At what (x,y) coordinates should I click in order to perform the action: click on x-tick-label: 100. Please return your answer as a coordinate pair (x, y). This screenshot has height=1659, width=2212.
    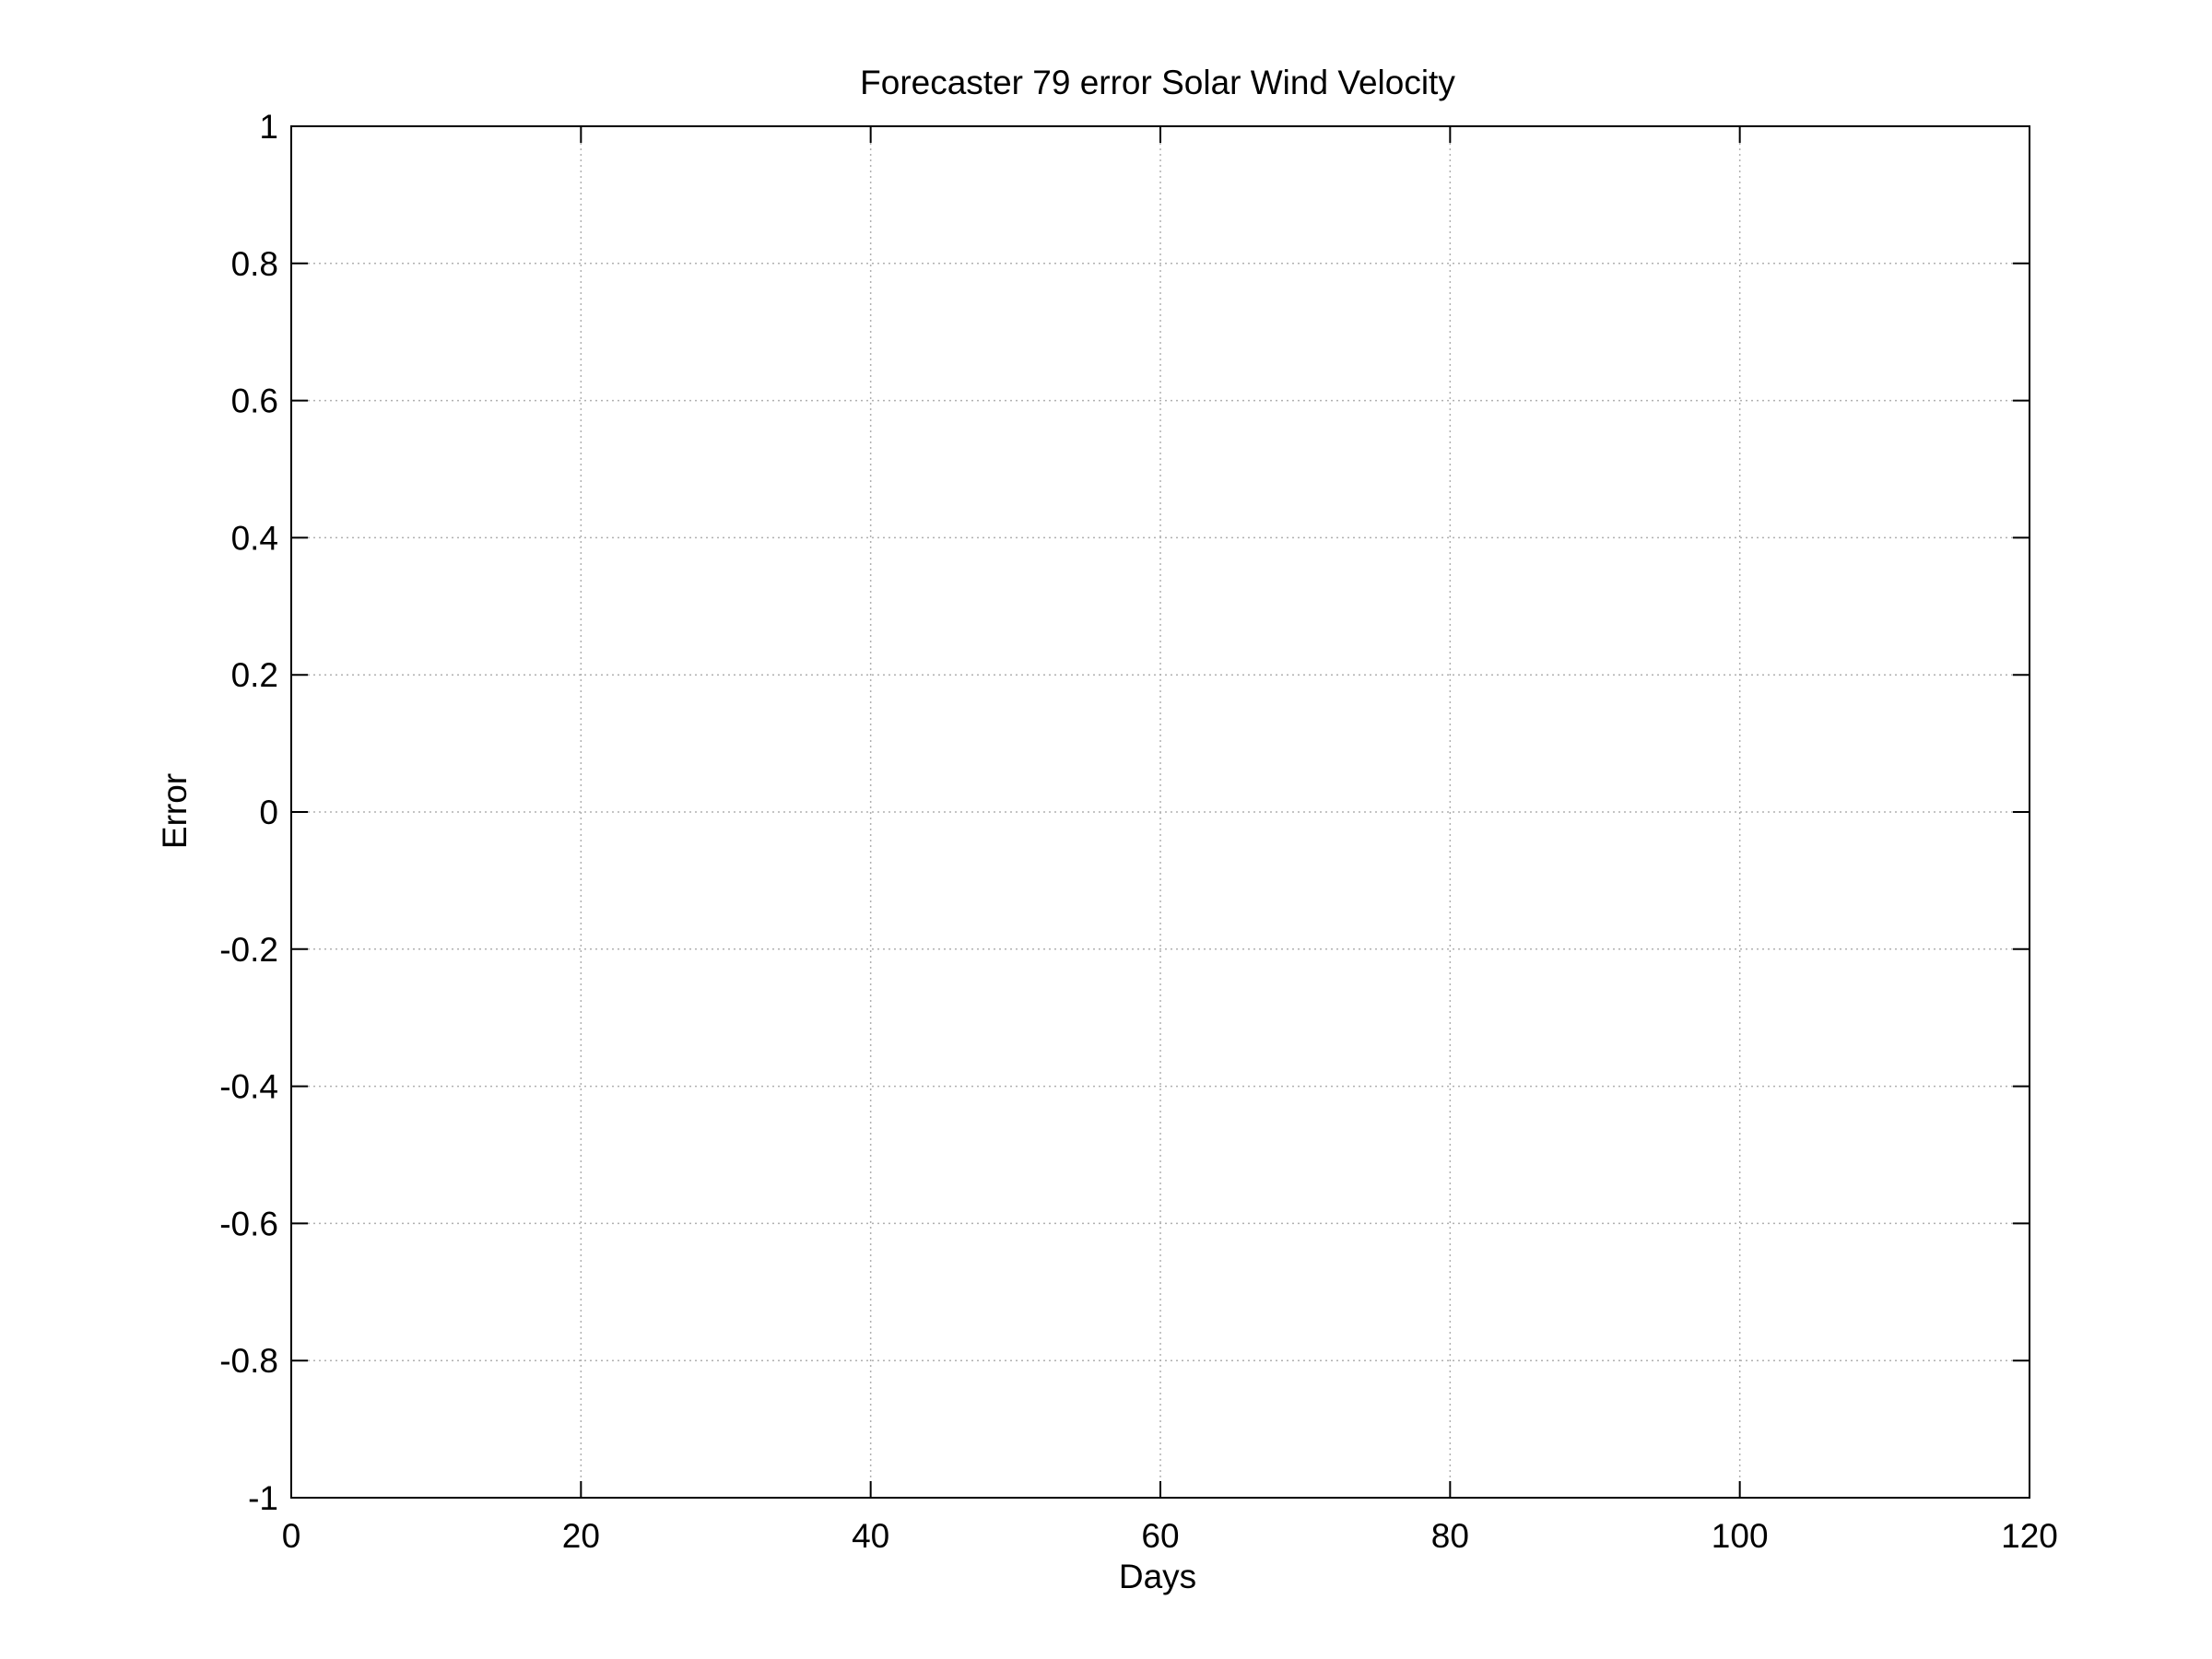
    Looking at the image, I should click on (1740, 1536).